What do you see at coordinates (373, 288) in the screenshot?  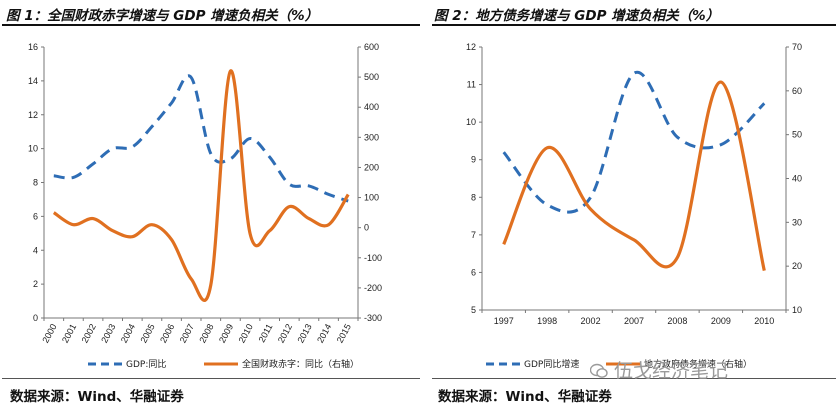 I see `y-right-tick-label: -200` at bounding box center [373, 288].